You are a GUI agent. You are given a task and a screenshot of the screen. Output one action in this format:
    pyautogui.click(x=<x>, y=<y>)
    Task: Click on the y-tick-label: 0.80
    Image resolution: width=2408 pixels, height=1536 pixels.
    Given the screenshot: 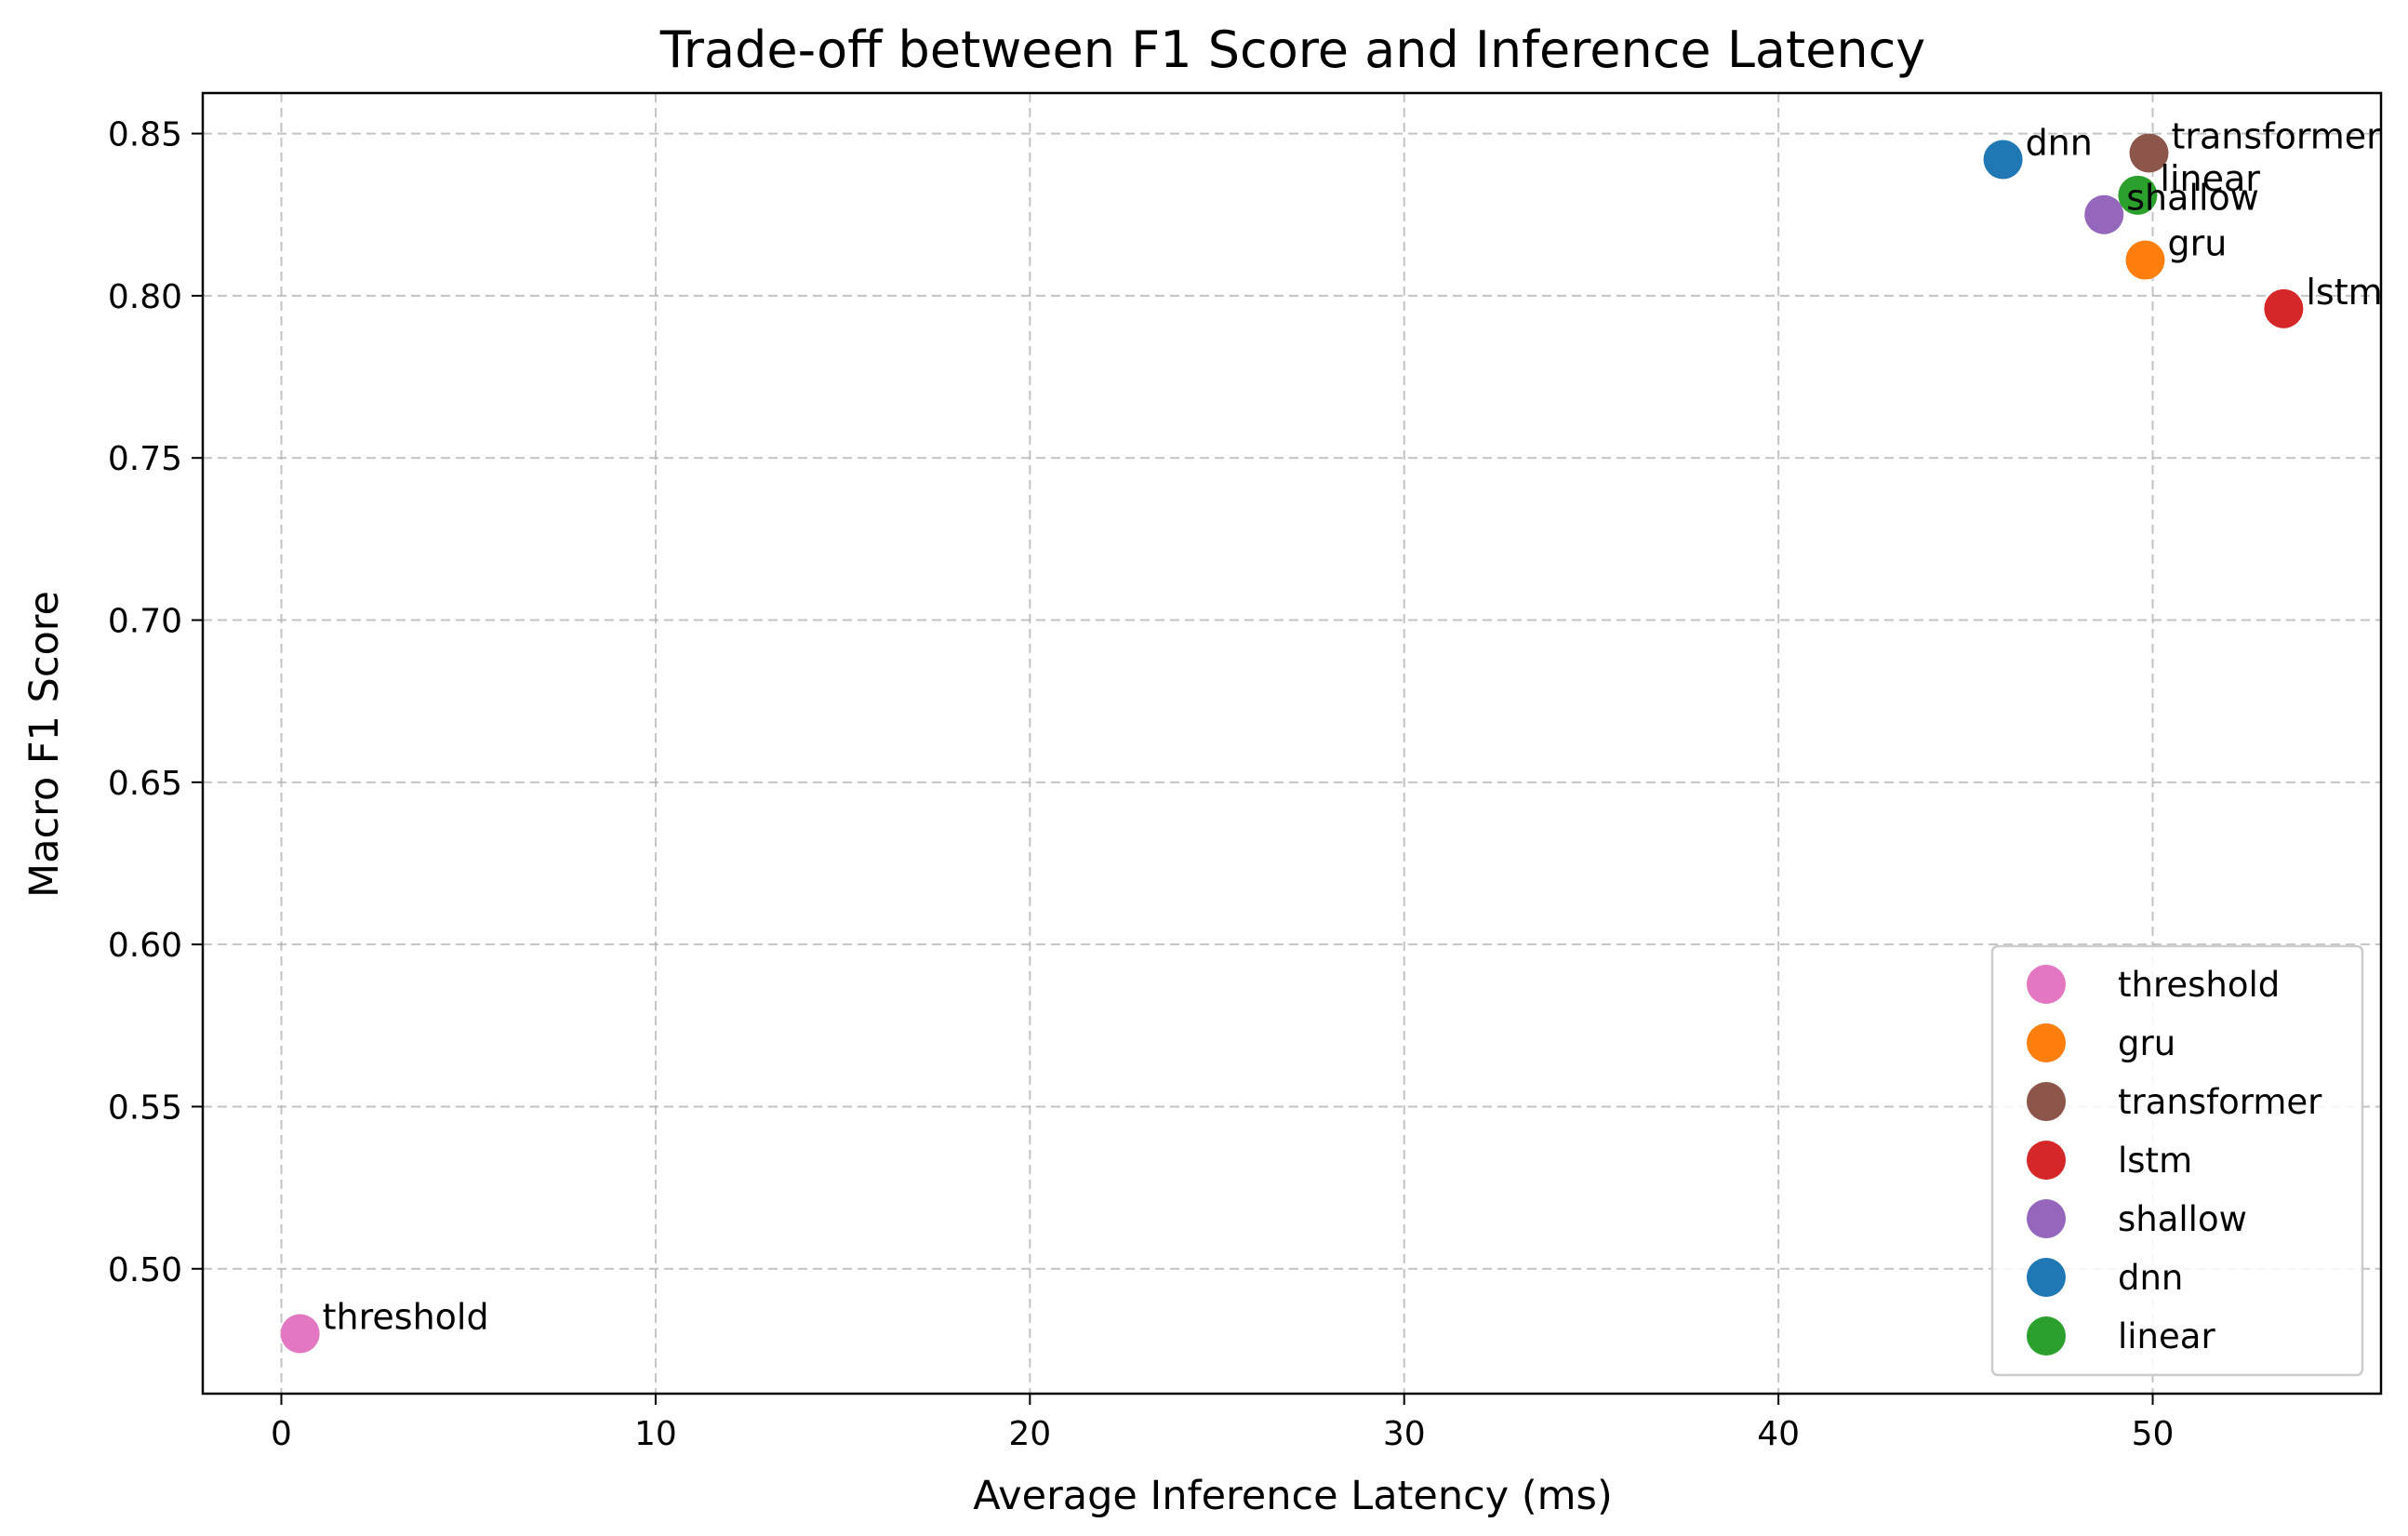 What is the action you would take?
    pyautogui.click(x=145, y=297)
    